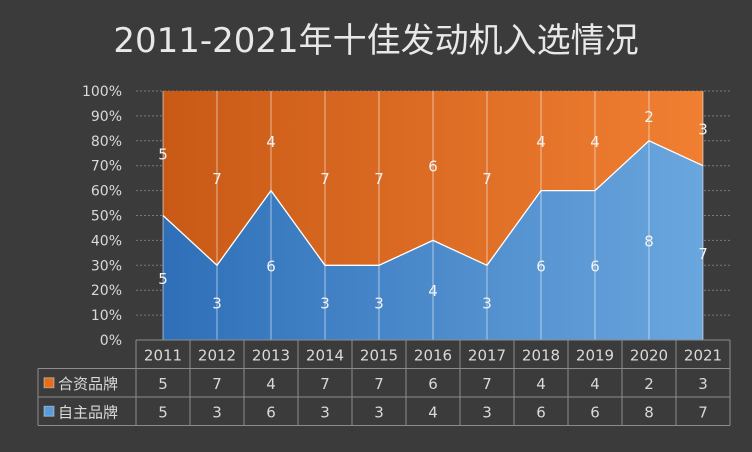 The height and width of the screenshot is (452, 752). What do you see at coordinates (703, 254) in the screenshot?
I see `data-label-自主品牌: 7` at bounding box center [703, 254].